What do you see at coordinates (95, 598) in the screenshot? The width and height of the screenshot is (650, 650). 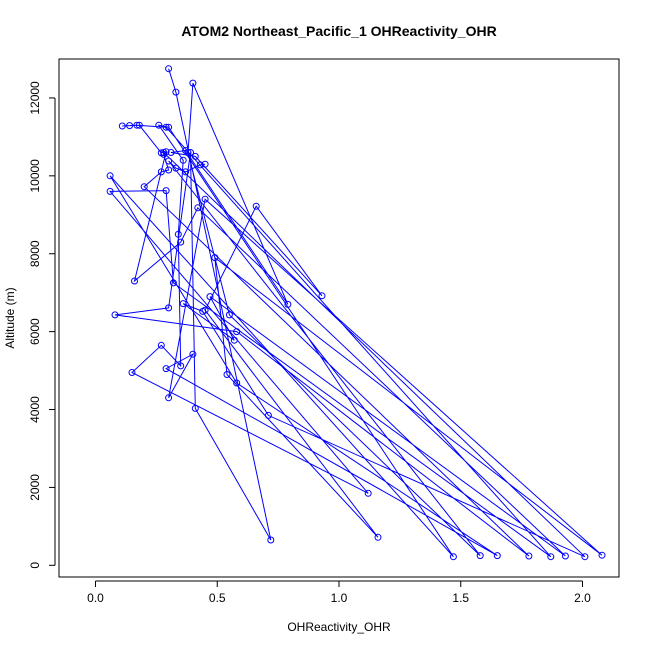 I see `x-tick-label: 0.0` at bounding box center [95, 598].